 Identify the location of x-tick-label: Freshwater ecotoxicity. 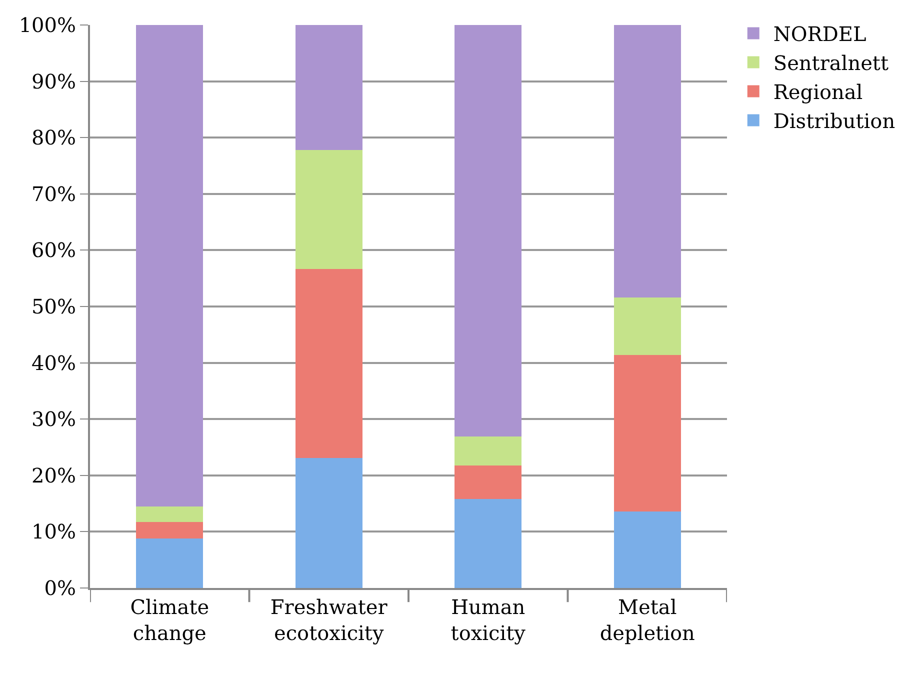
(329, 620).